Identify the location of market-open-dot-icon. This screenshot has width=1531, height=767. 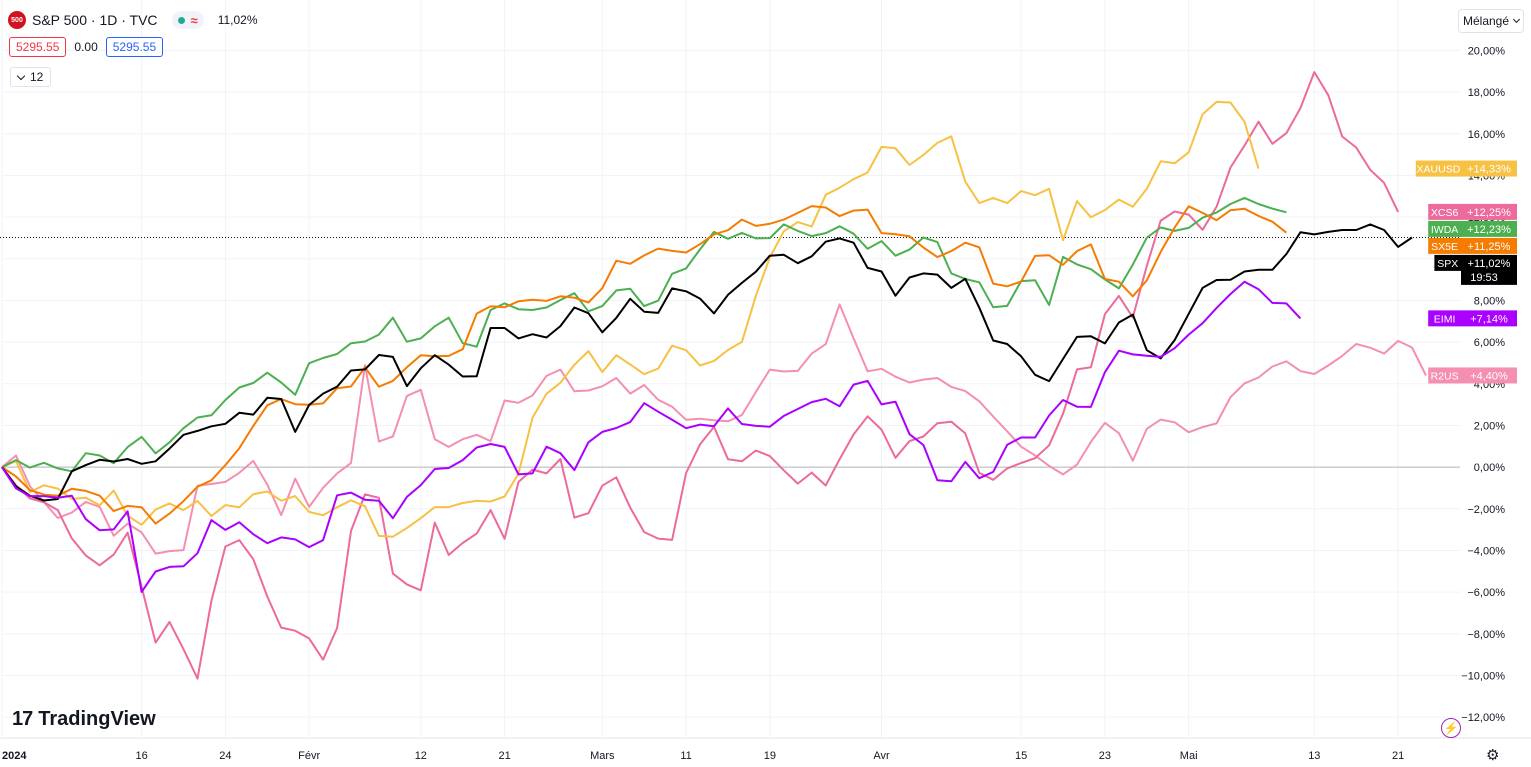
(181, 20).